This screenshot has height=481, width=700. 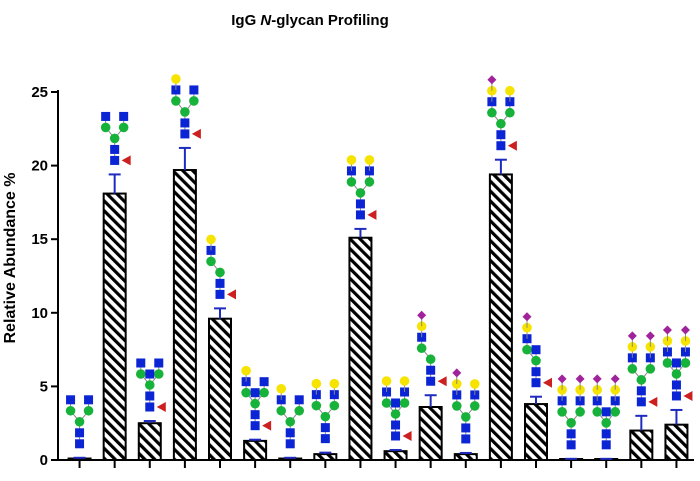 I want to click on y-axis-label: Relative Abundance %, so click(x=10, y=257).